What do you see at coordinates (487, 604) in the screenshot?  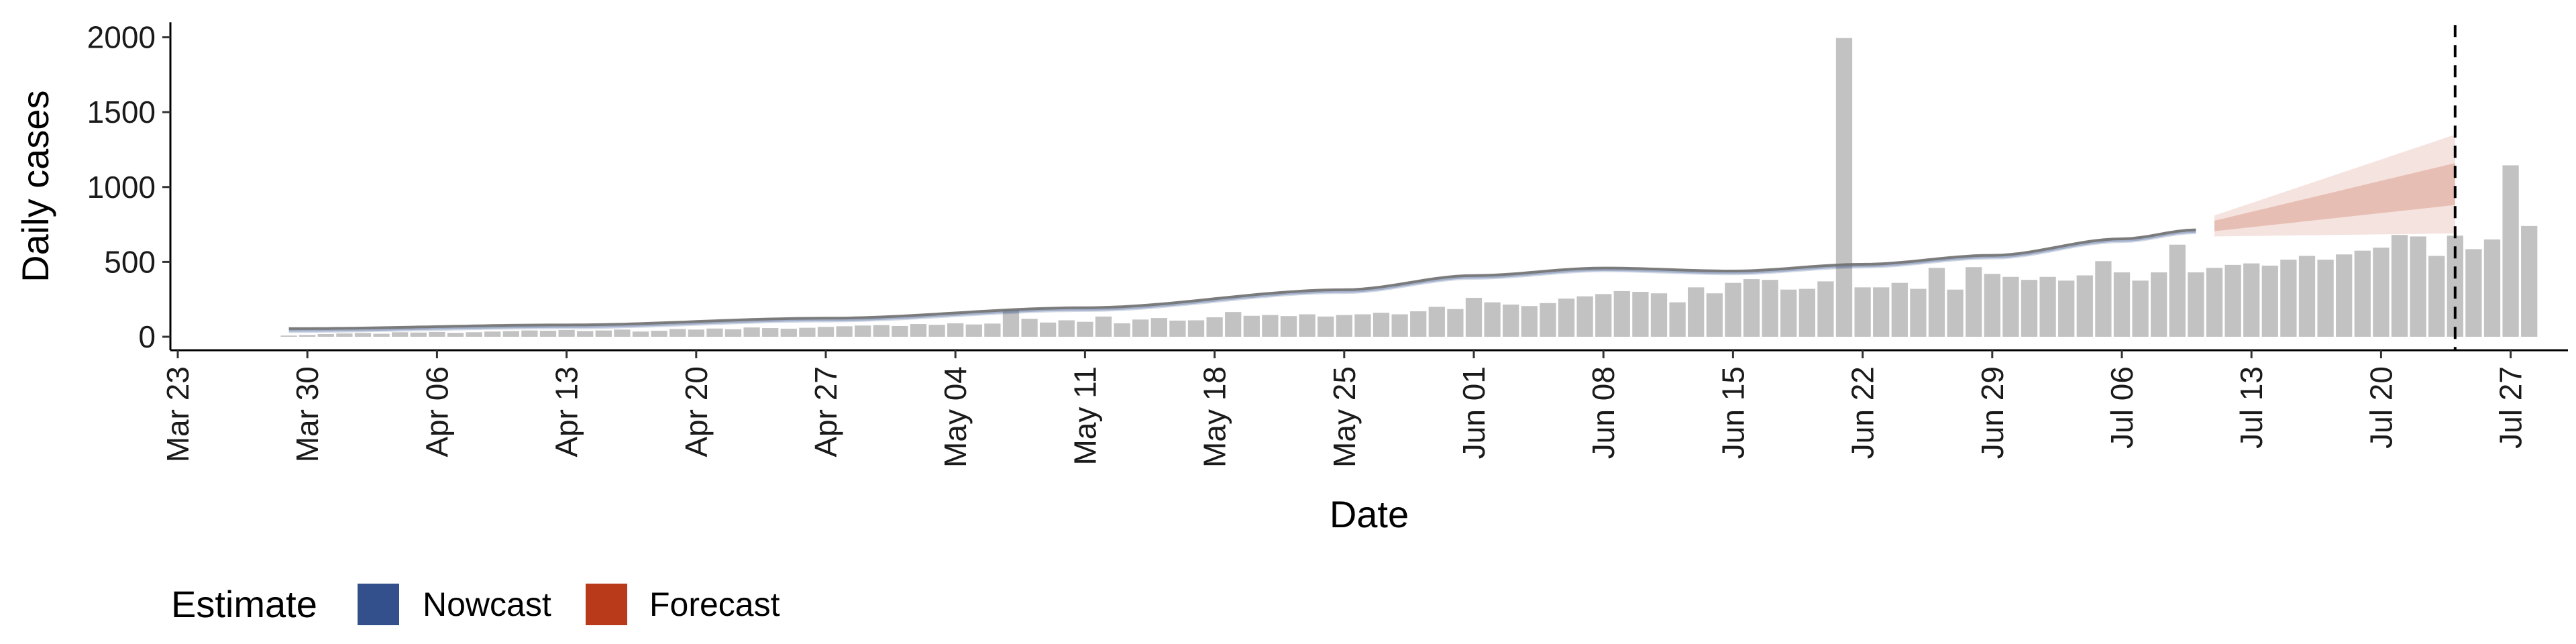 I see `legend-label-nowcast: Nowcast` at bounding box center [487, 604].